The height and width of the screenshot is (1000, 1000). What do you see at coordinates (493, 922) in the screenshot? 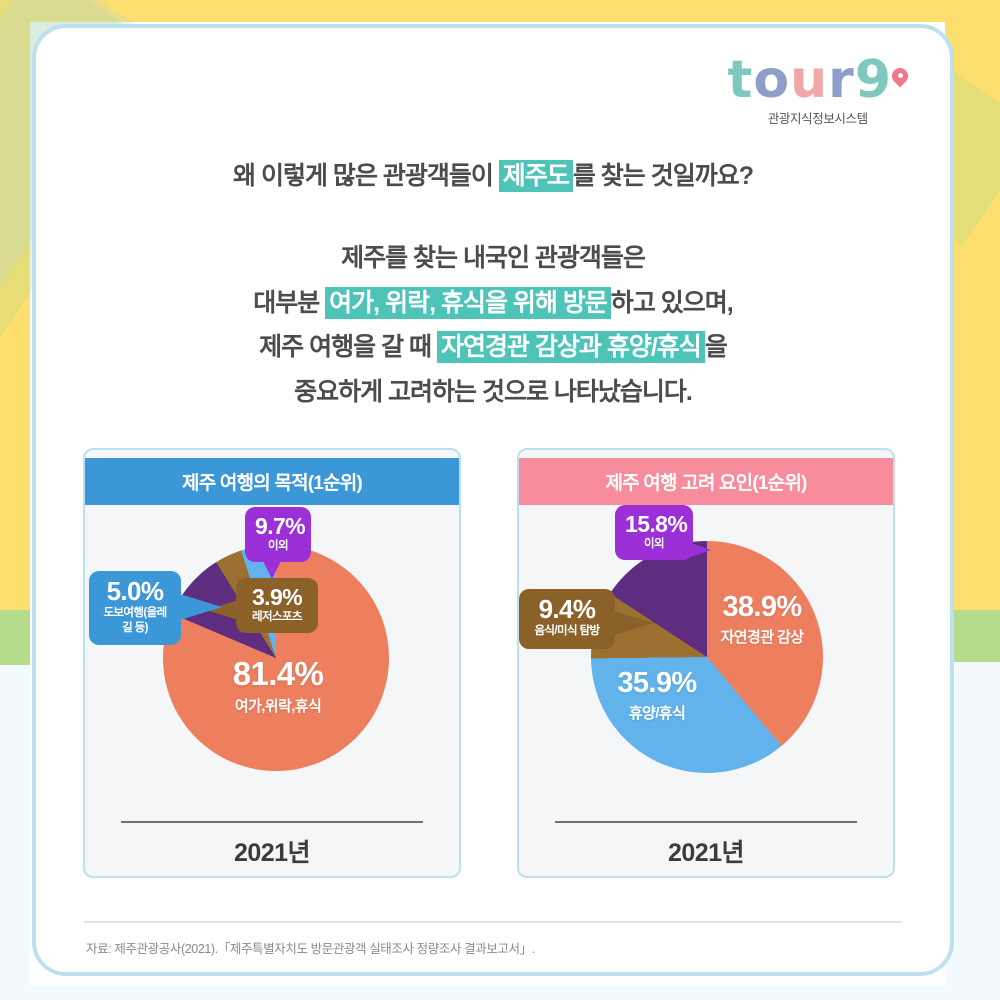
I see `footer-divider` at bounding box center [493, 922].